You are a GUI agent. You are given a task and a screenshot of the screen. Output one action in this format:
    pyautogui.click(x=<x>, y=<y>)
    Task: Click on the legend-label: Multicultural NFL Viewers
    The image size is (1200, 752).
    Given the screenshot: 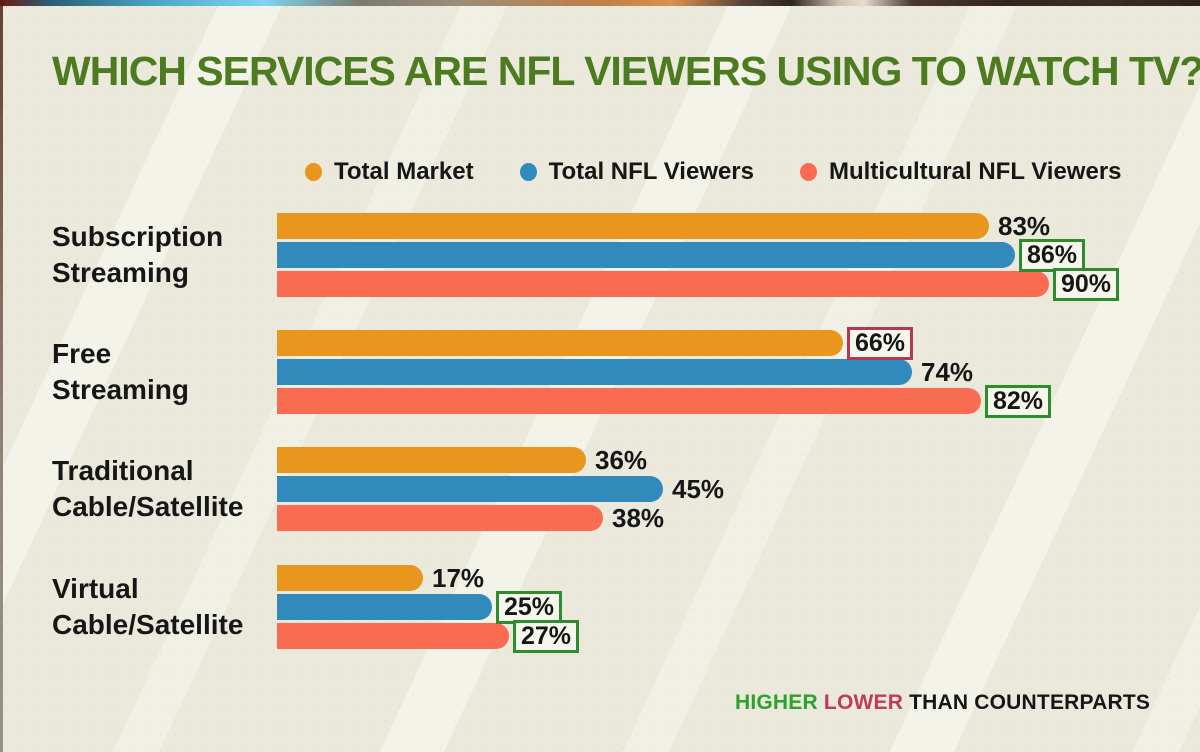 What is the action you would take?
    pyautogui.click(x=975, y=171)
    